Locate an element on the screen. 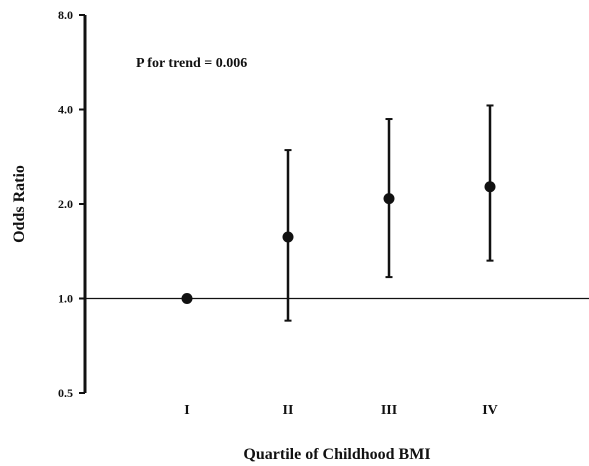 This screenshot has width=589, height=466. x-category-label: IV is located at coordinates (490, 410).